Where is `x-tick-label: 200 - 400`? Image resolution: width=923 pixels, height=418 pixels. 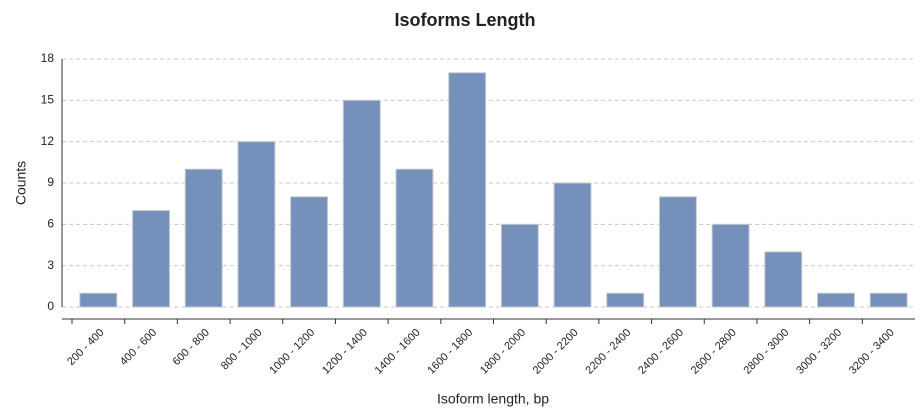
x-tick-label: 200 - 400 is located at coordinates (85, 347).